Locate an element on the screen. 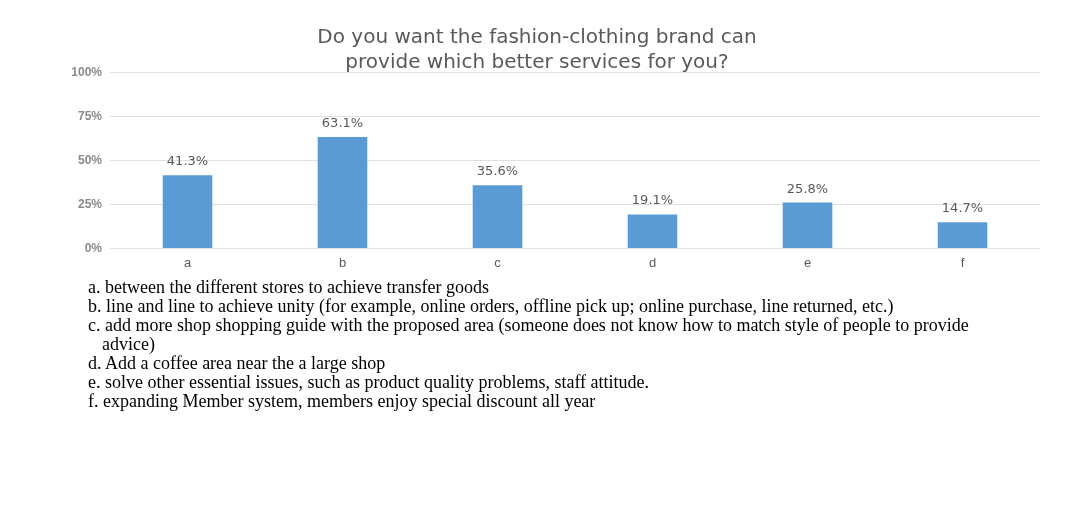  y-tick-label: 100% is located at coordinates (87, 72).